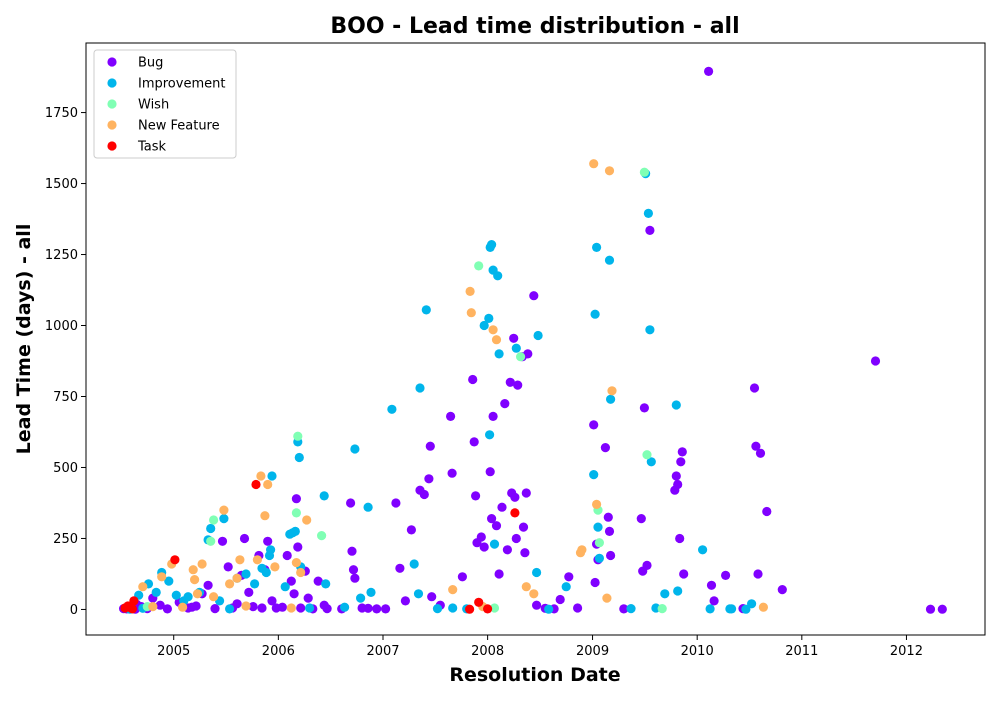 This screenshot has height=704, width=1000. What do you see at coordinates (487, 651) in the screenshot?
I see `x-tick-label: 2008` at bounding box center [487, 651].